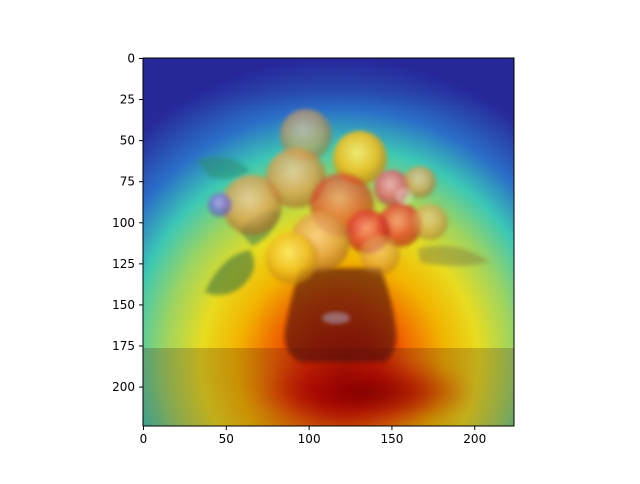 The image size is (640, 484). I want to click on y-axis: 0 25 50 75 100 125 150 175 200, so click(127, 223).